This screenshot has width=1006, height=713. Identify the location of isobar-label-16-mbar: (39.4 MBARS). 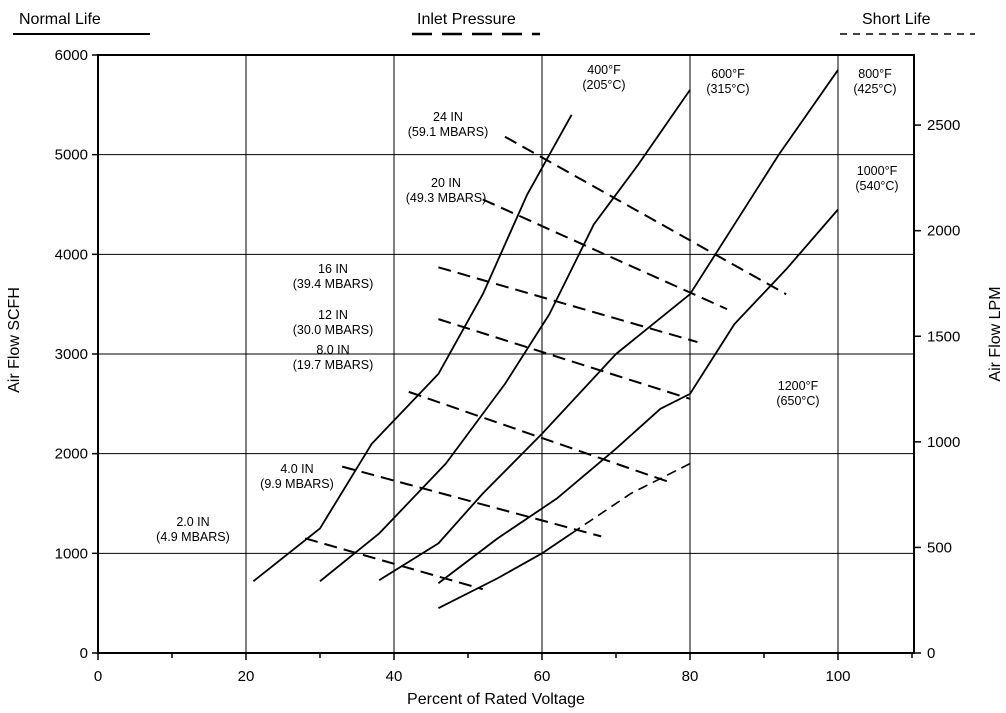
(333, 284).